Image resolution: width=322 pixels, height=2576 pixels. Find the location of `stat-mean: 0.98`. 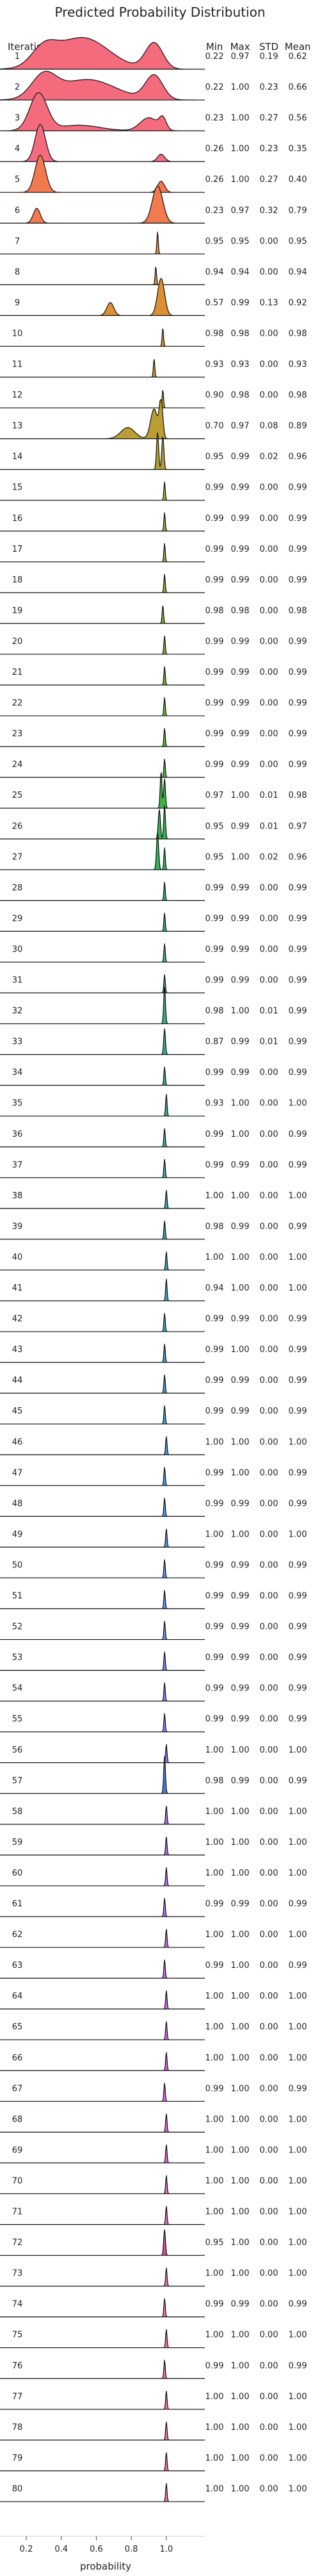

stat-mean: 0.98 is located at coordinates (298, 795).